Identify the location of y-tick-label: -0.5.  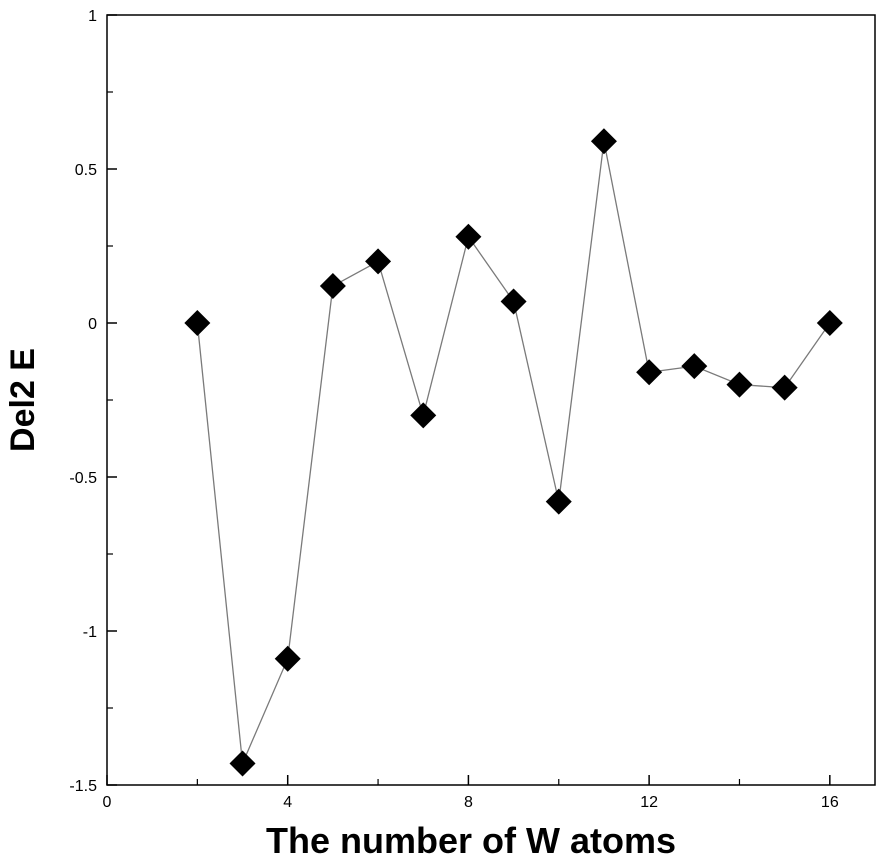
(83, 478).